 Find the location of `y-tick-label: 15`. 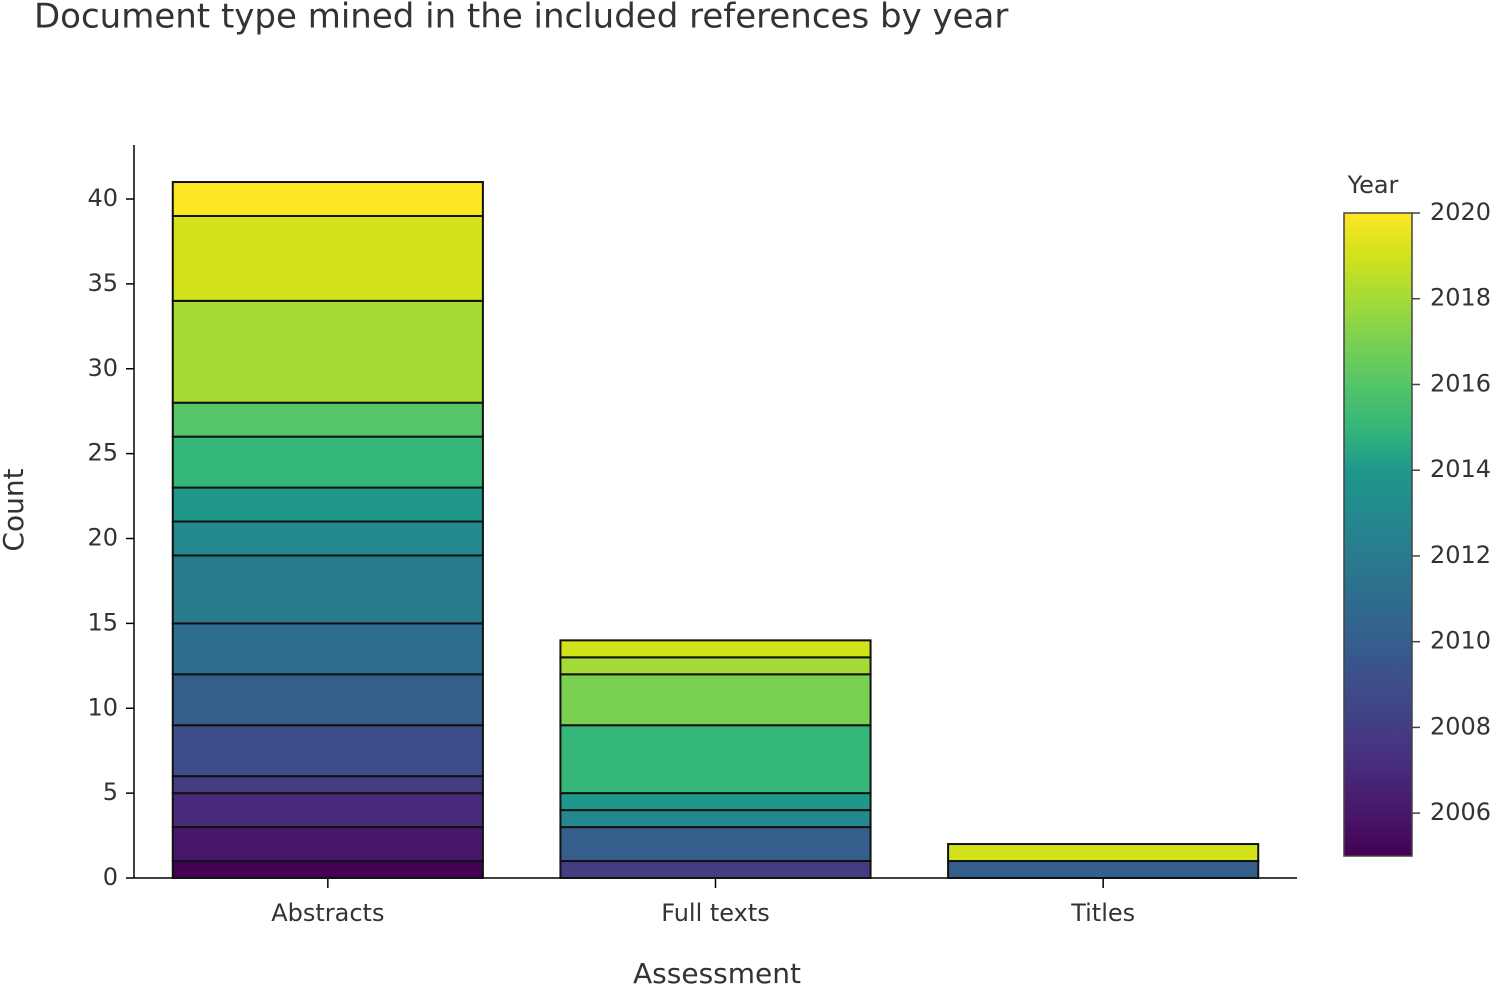

y-tick-label: 15 is located at coordinates (102, 622).